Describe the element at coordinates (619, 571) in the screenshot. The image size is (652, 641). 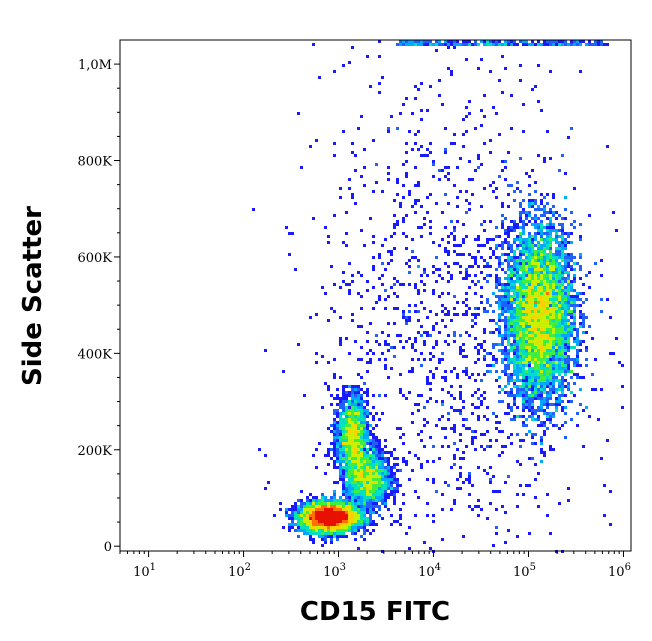
I see `x-tick-label: 106` at that location.